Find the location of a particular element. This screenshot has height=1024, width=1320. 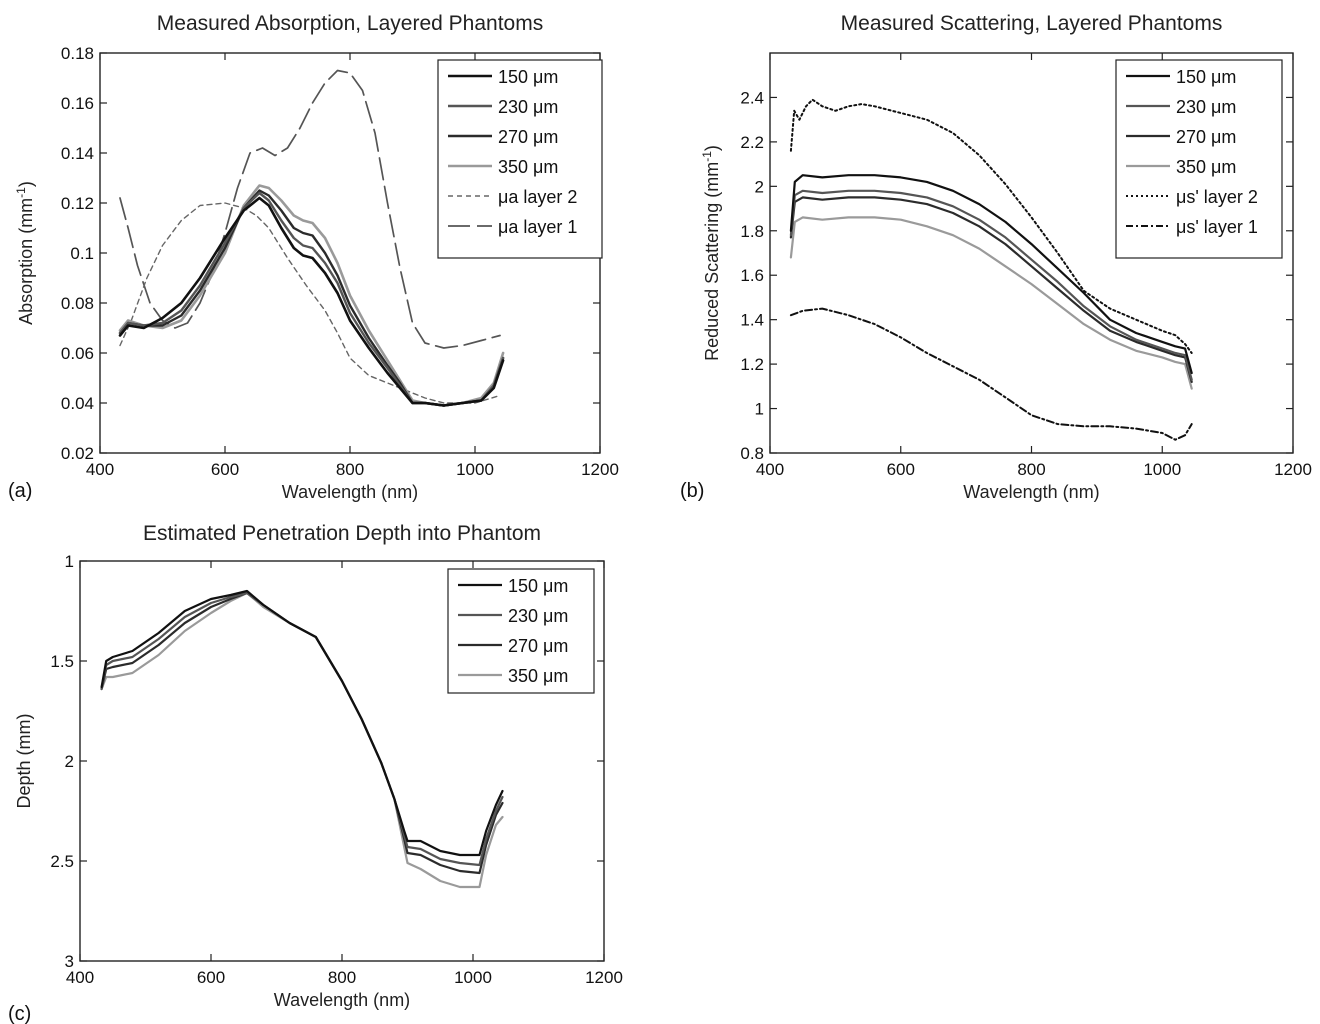

y-axis-label-text: Absorption (mm is located at coordinates (26, 261).